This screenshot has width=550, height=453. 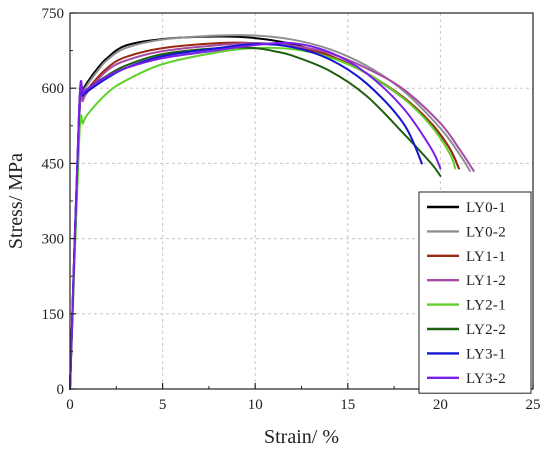 I want to click on legend-label: LY2-1, so click(x=486, y=306).